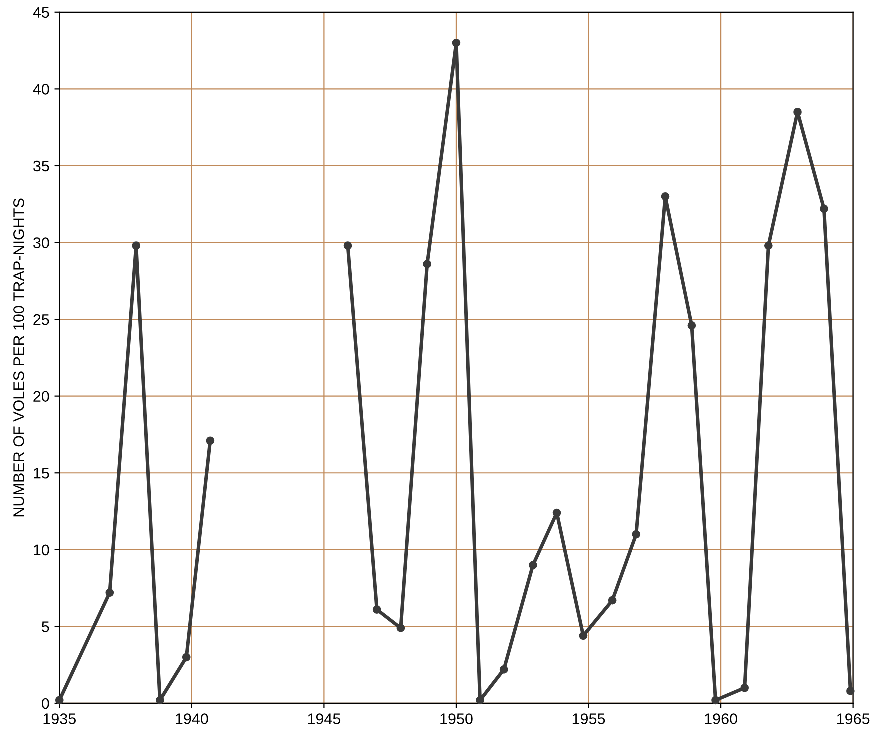 The width and height of the screenshot is (877, 729). Describe the element at coordinates (19, 357) in the screenshot. I see `y-axis-title: NUMBER OF VOLES PER 100 TRAP-NIGHTS` at that location.